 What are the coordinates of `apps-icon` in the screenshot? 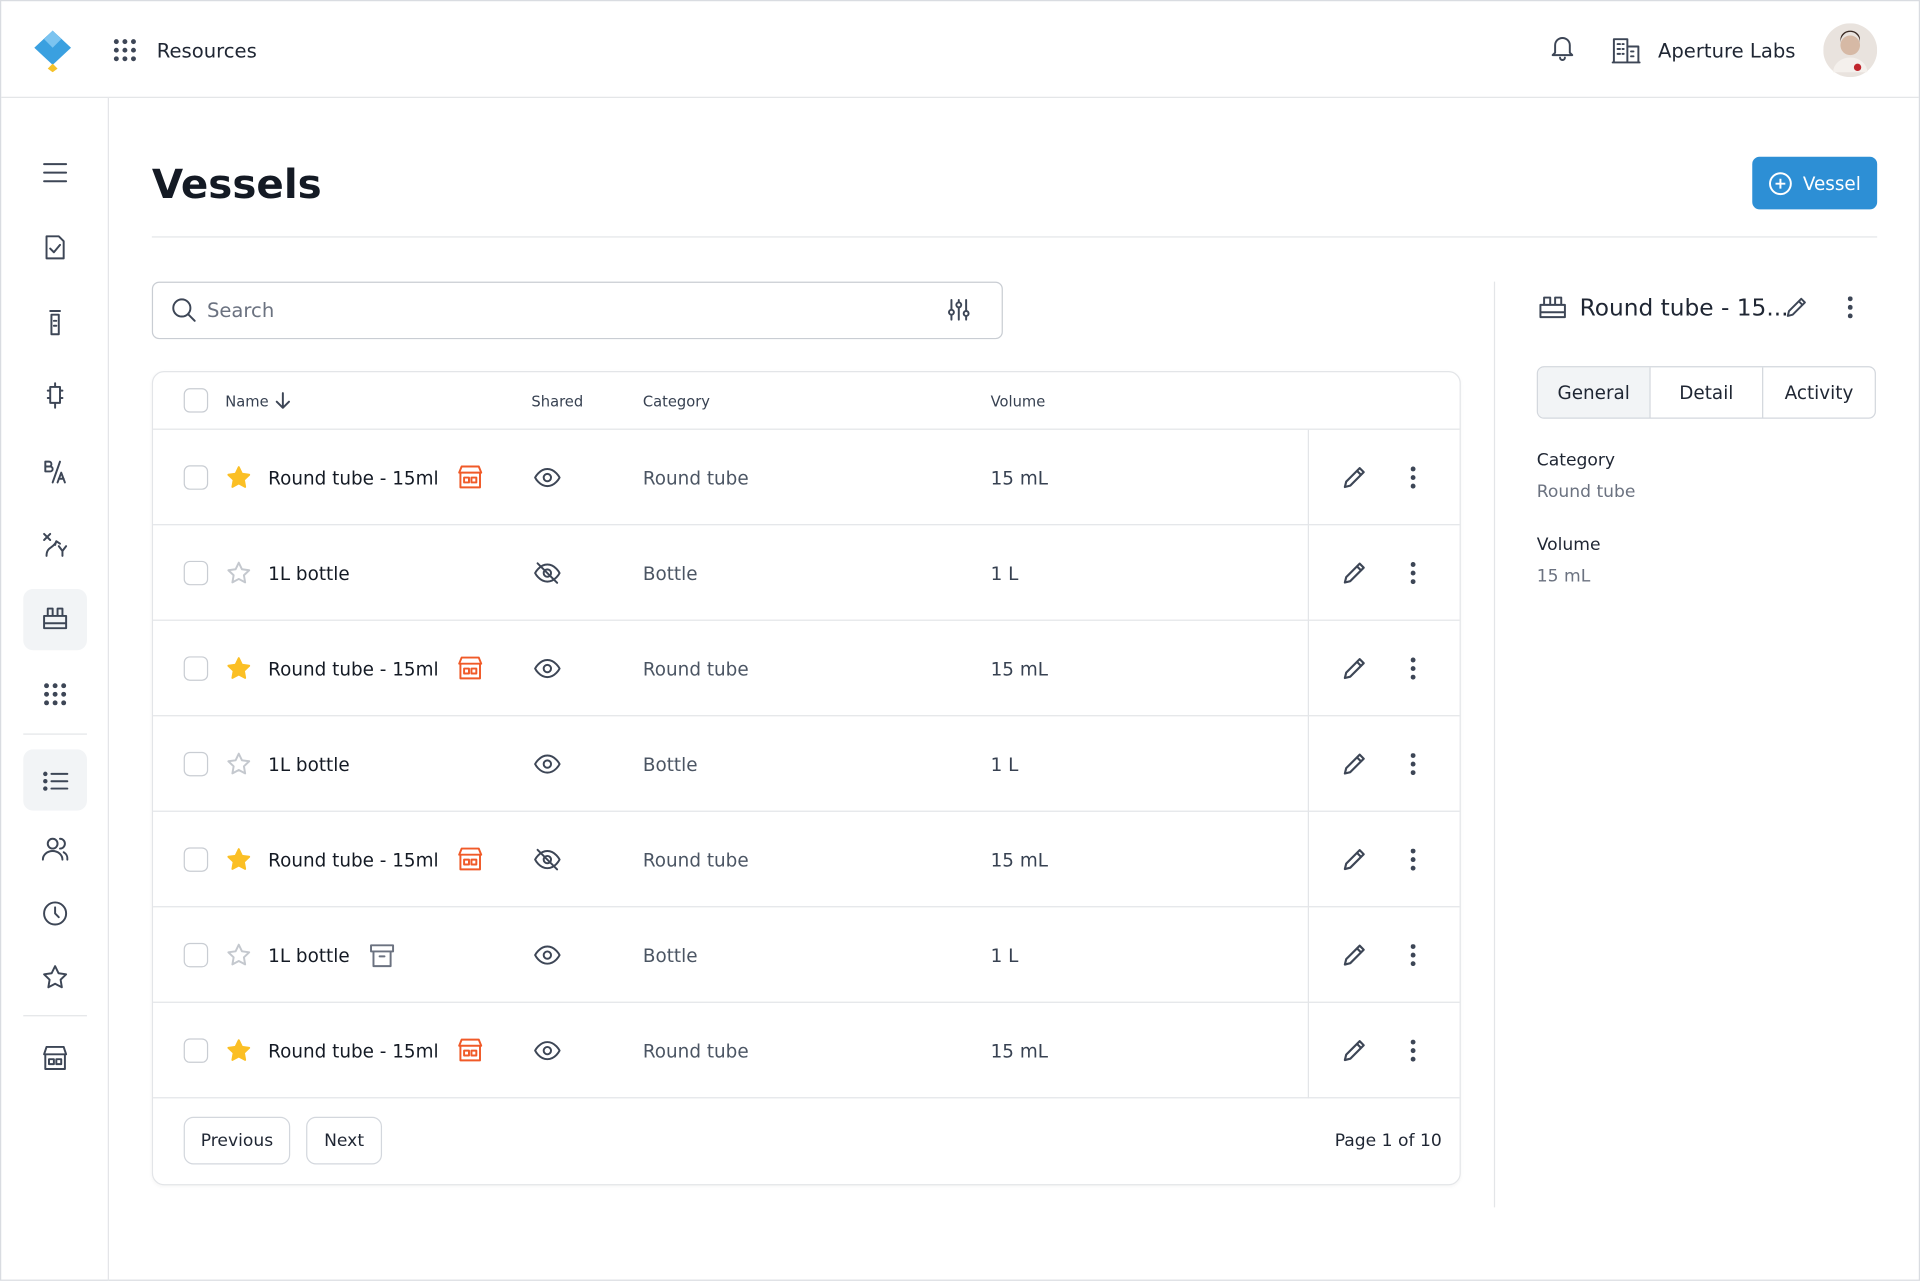 It's located at (125, 50).